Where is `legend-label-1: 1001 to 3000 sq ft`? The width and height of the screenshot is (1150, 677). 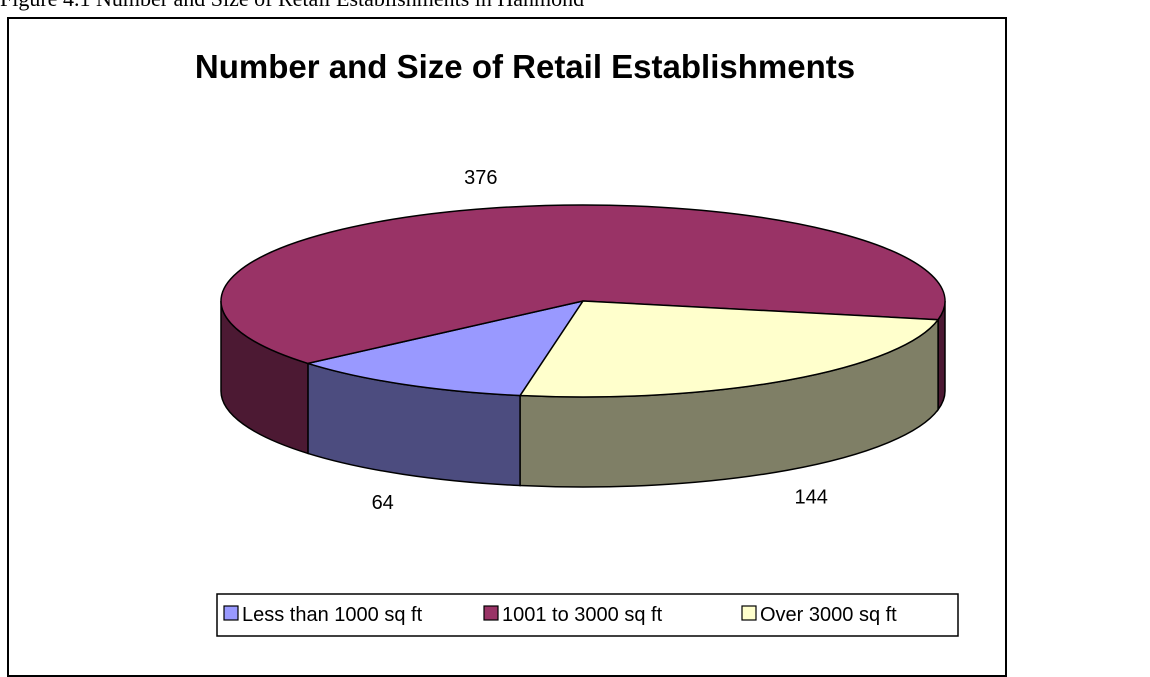
legend-label-1: 1001 to 3000 sq ft is located at coordinates (582, 615).